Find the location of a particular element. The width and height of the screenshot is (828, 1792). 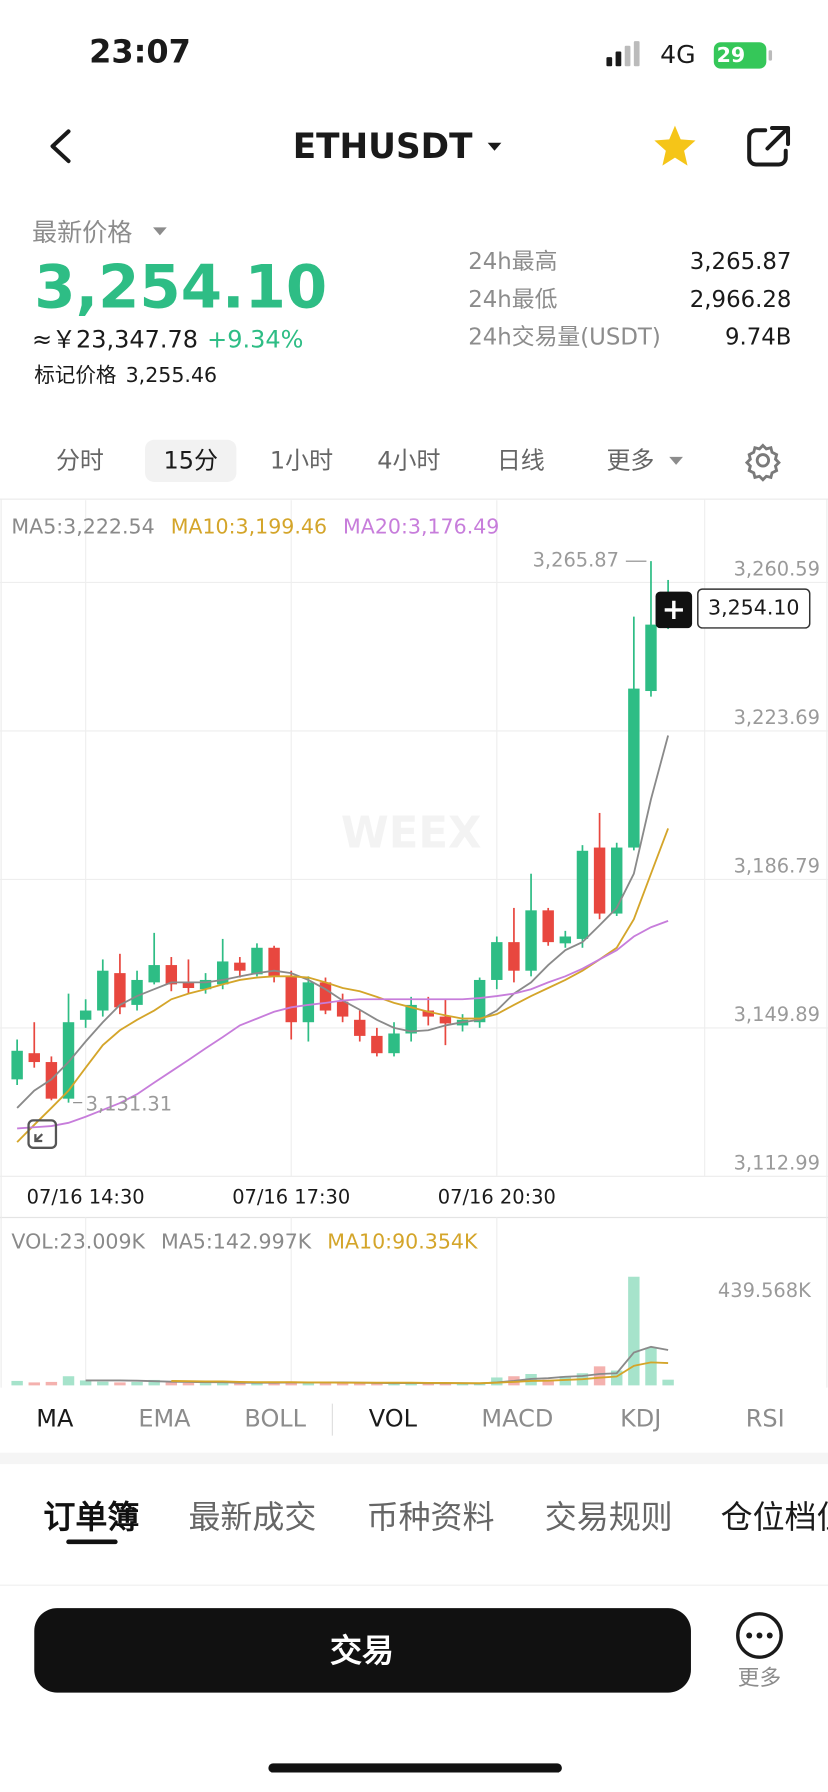

status-network: 4G is located at coordinates (677, 54).